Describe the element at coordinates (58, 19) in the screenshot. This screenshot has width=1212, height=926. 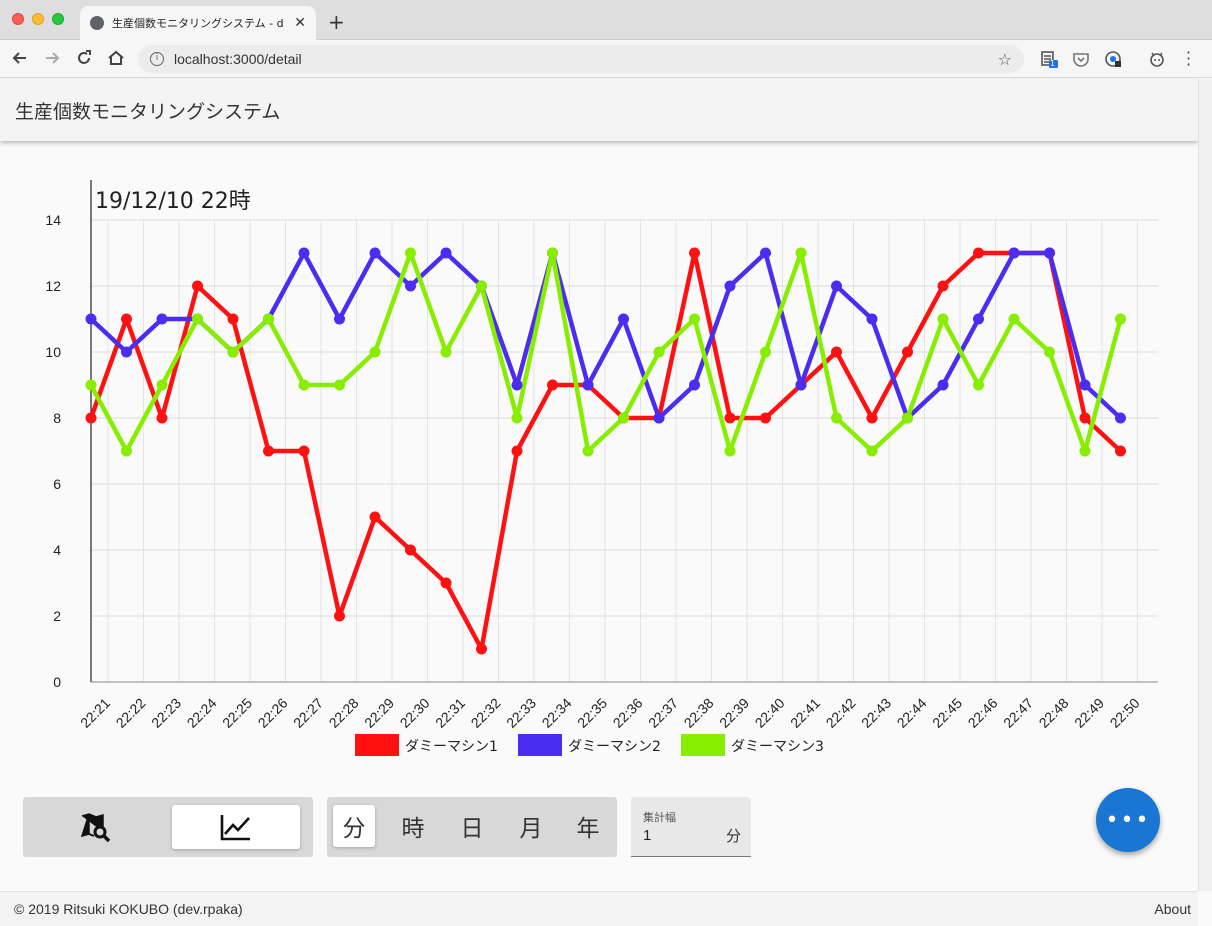
I see `window-zoom-button` at that location.